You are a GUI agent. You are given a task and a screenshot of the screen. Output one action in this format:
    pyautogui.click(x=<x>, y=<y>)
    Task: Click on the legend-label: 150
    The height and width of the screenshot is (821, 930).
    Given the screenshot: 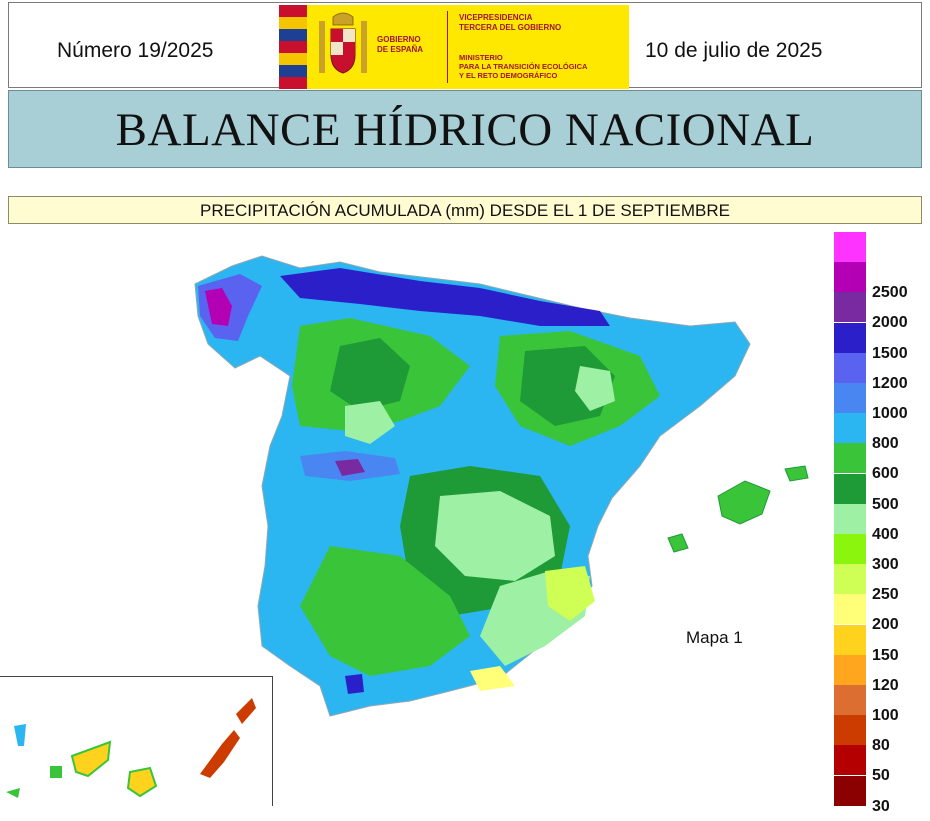 What is the action you would take?
    pyautogui.click(x=885, y=655)
    